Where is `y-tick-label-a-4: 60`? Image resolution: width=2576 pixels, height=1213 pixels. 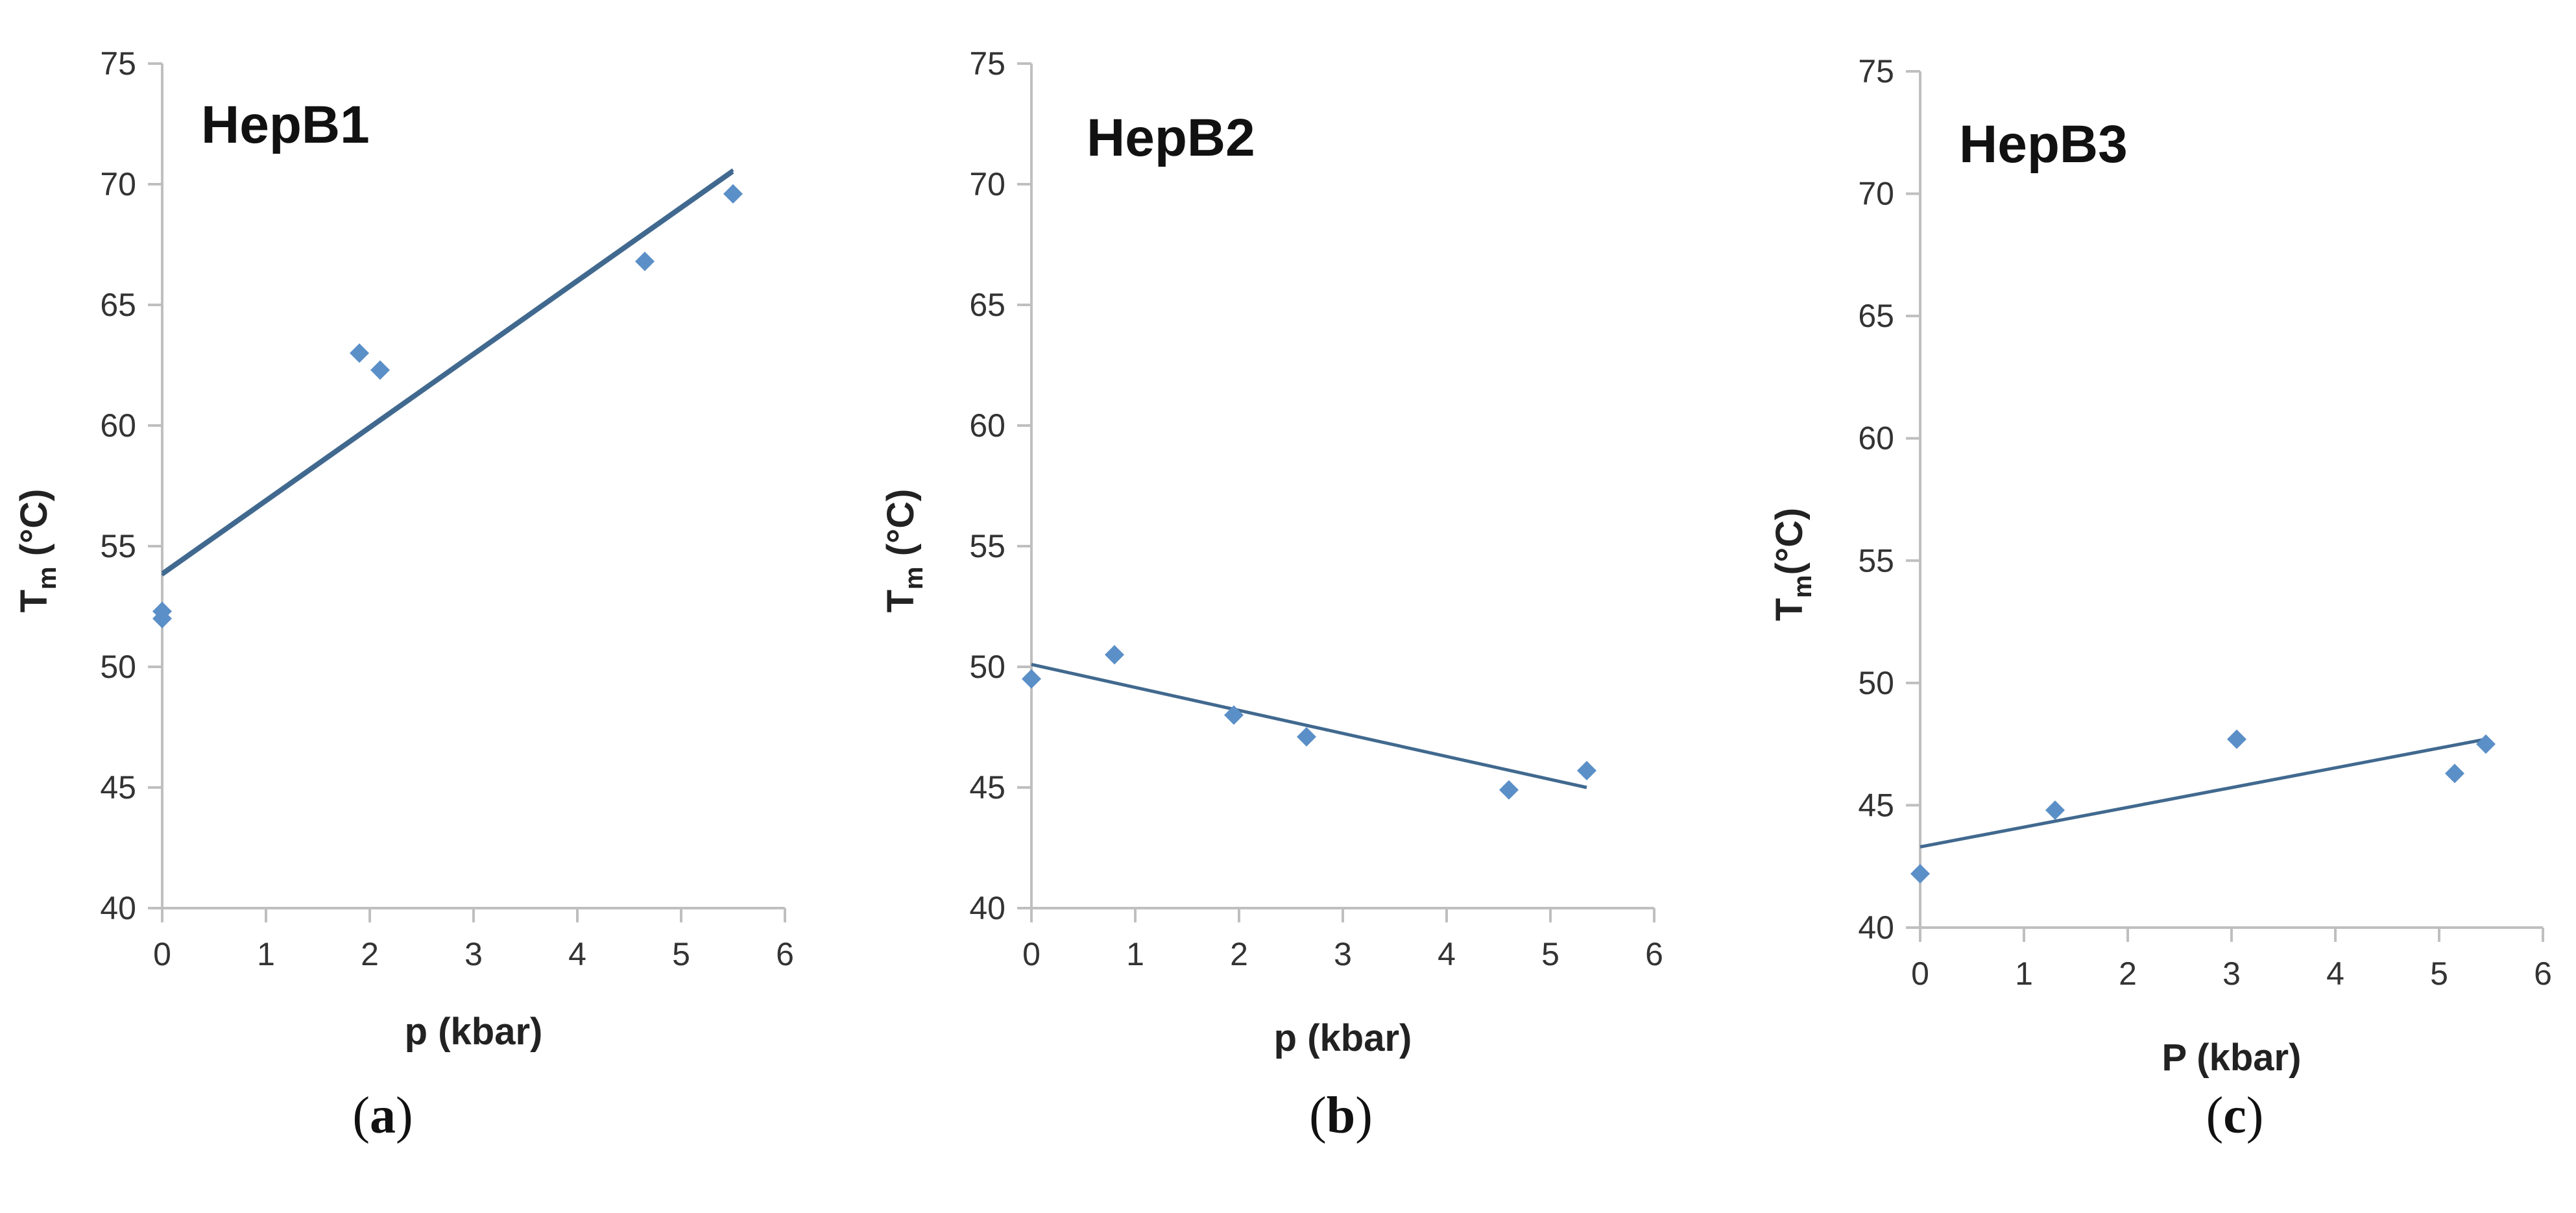 y-tick-label-a-4: 60 is located at coordinates (118, 425).